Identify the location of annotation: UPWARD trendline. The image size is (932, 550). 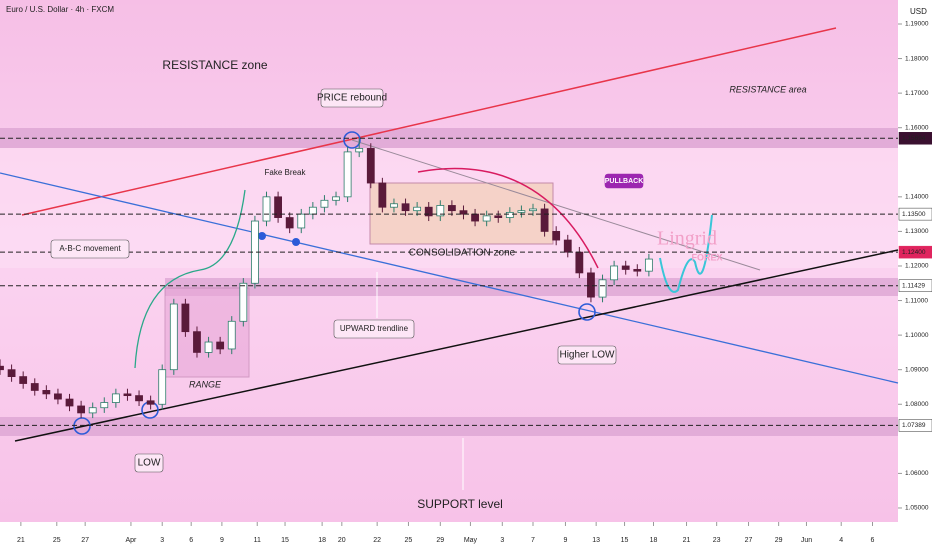
(374, 328).